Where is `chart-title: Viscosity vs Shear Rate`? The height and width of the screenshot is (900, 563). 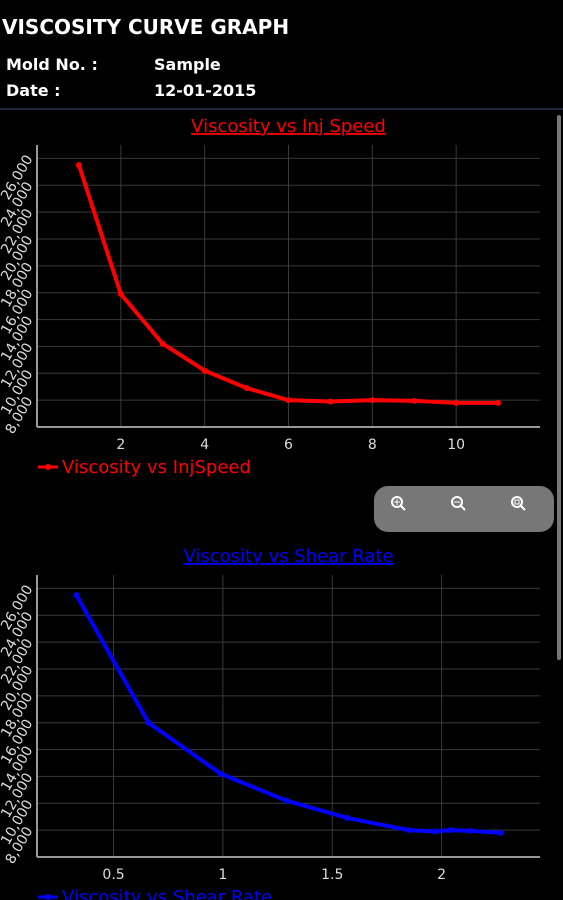
chart-title: Viscosity vs Shear Rate is located at coordinates (288, 556).